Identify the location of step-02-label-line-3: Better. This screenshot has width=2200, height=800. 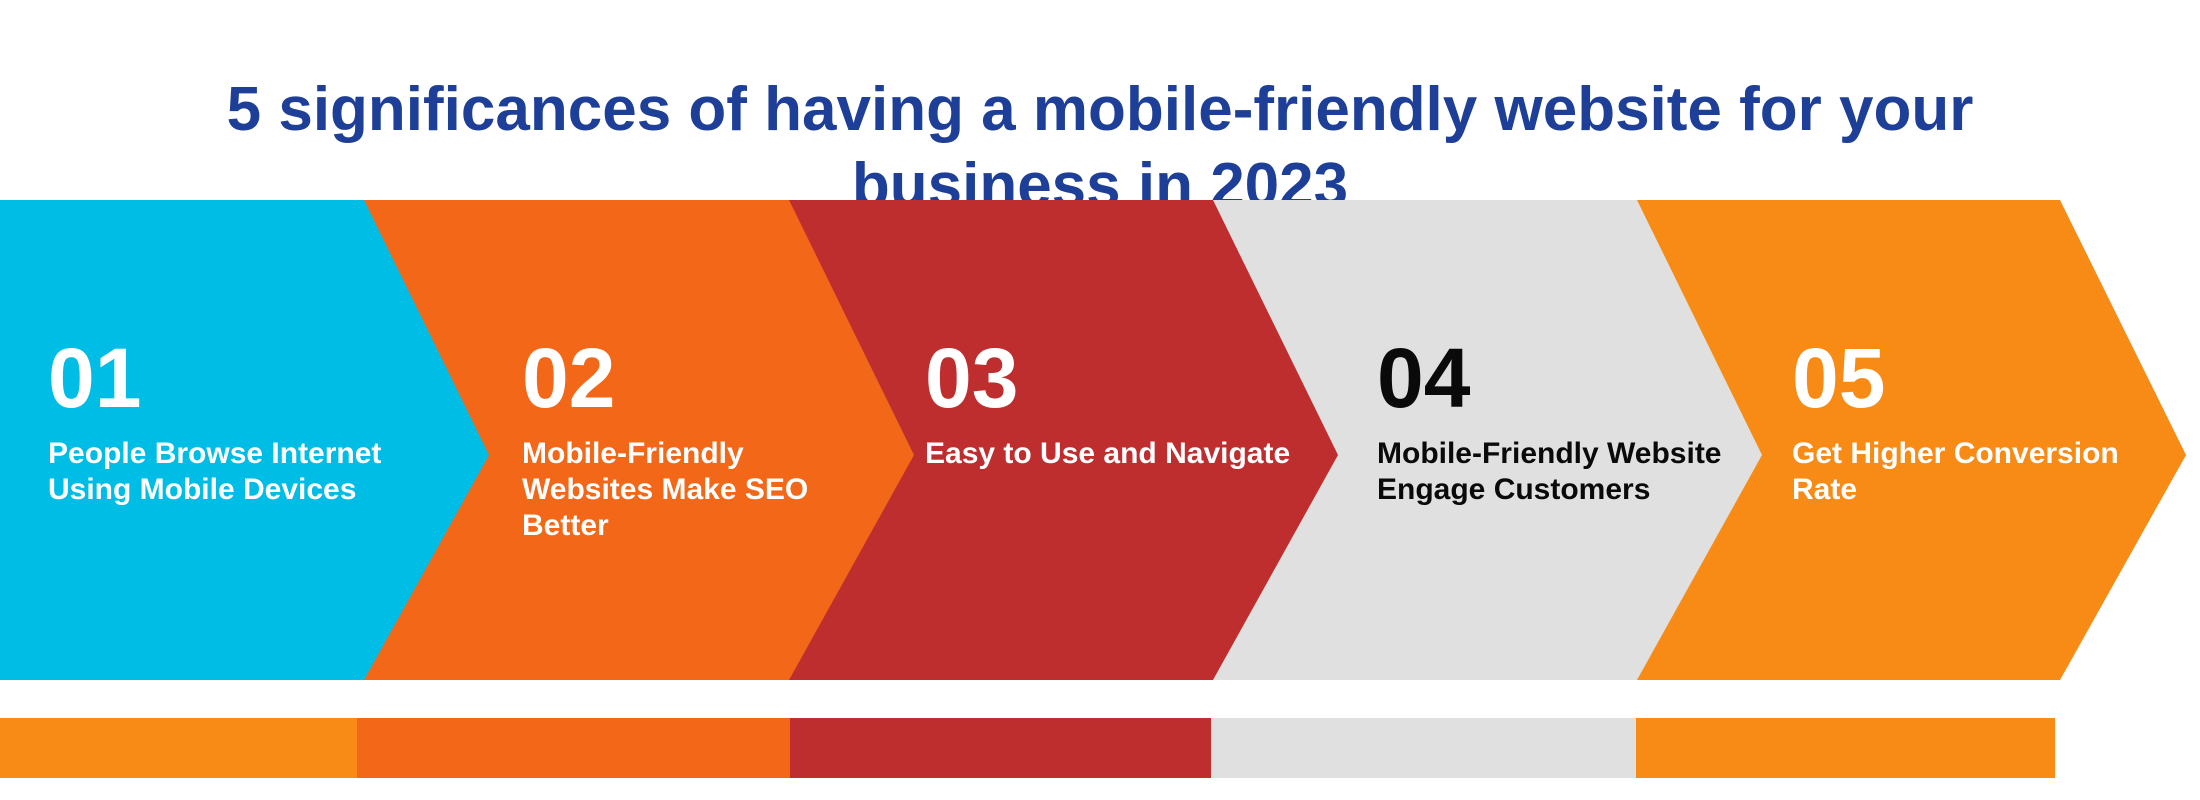
(565, 525).